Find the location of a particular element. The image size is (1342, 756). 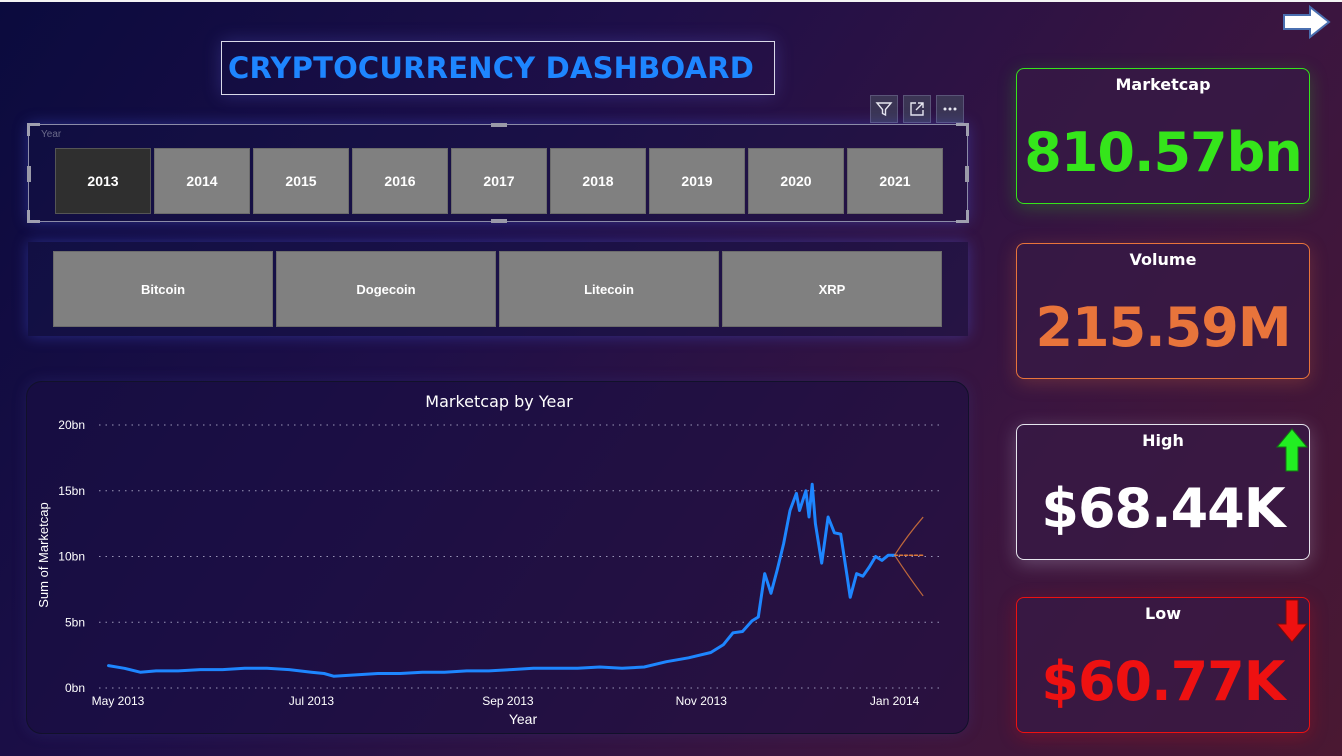

x-axis-label: Year is located at coordinates (523, 719).